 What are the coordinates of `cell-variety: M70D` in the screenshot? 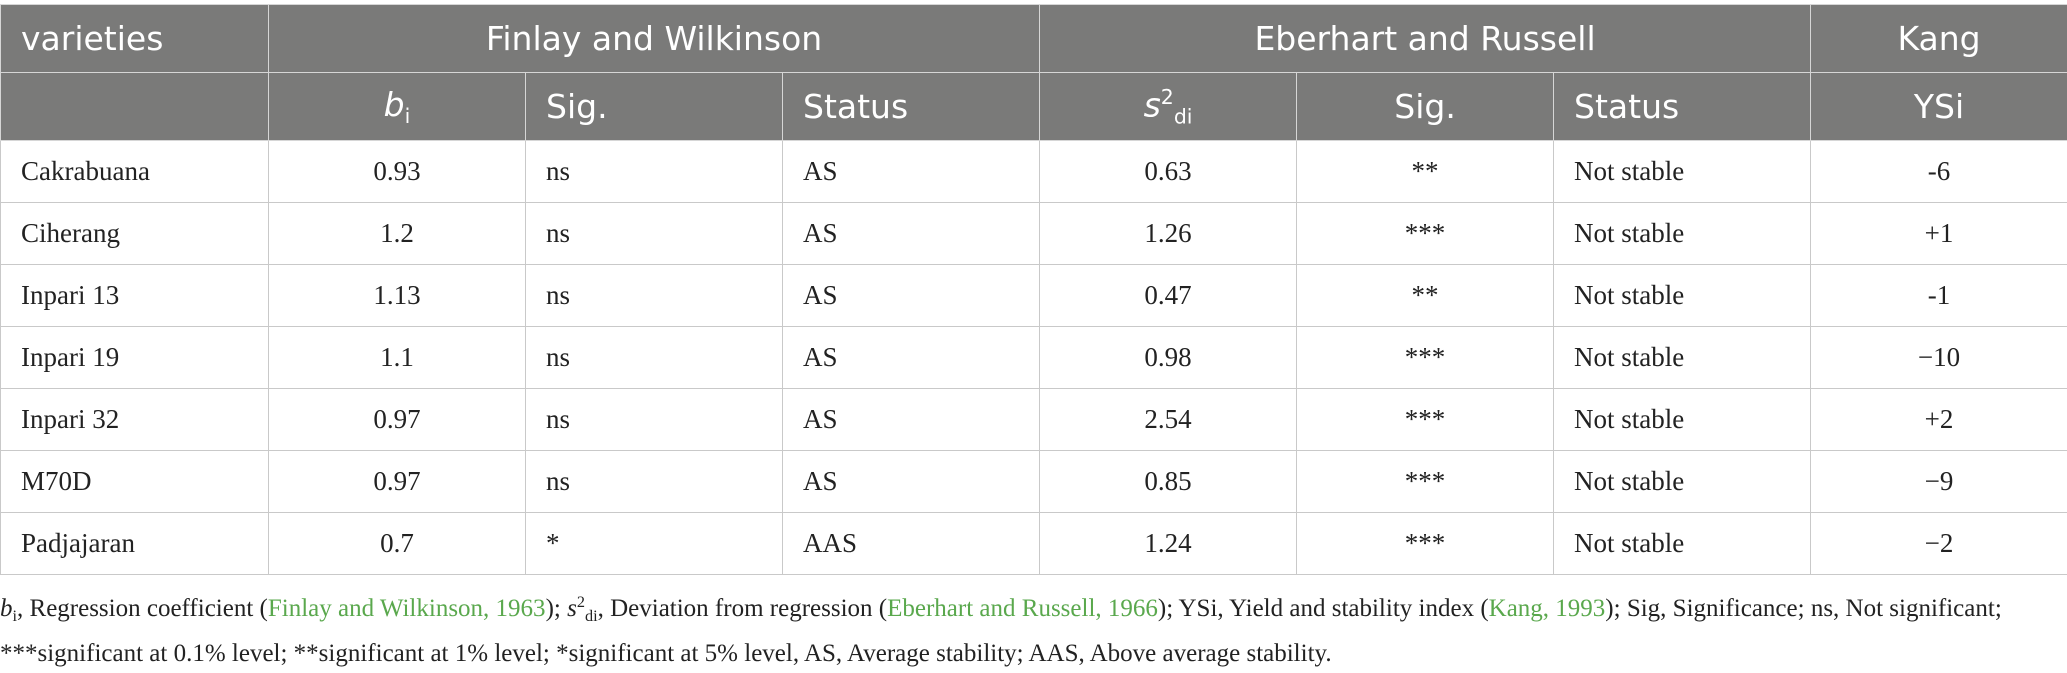 It's located at (135, 482).